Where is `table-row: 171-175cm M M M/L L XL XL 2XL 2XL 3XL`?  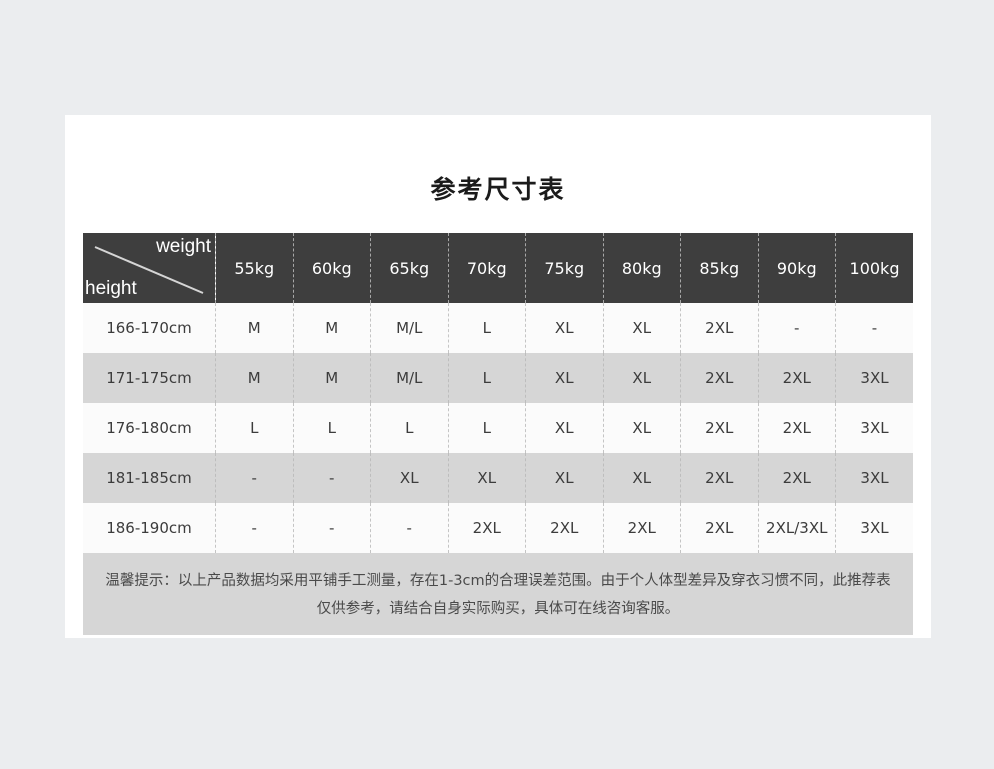 table-row: 171-175cm M M M/L L XL XL 2XL 2XL 3XL is located at coordinates (498, 378).